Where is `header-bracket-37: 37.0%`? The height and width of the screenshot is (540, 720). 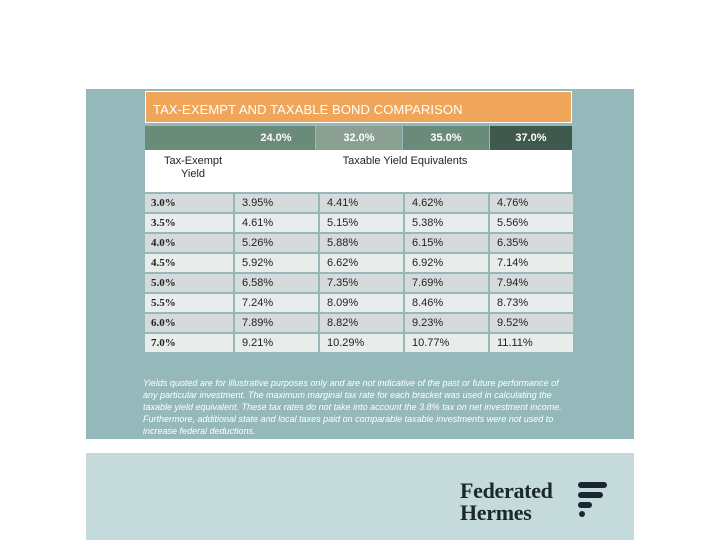
header-bracket-37: 37.0% is located at coordinates (531, 138).